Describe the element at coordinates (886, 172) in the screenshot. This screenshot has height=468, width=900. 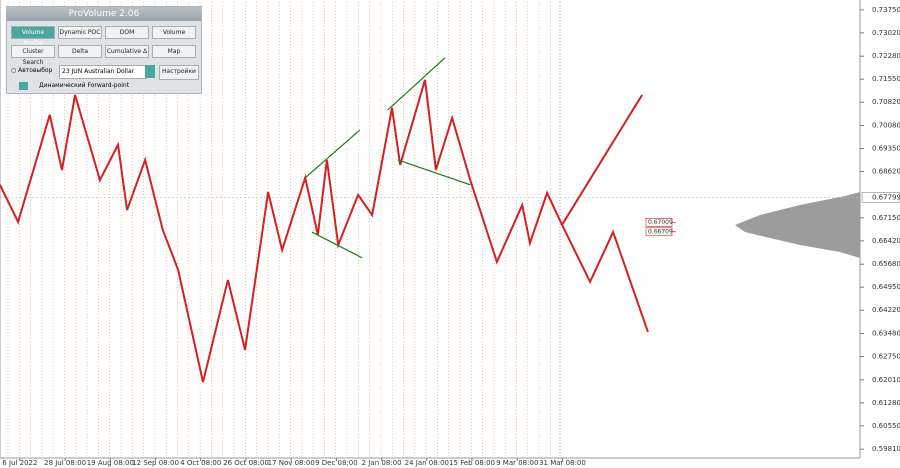
I see `y-tick-label: 0.68620` at that location.